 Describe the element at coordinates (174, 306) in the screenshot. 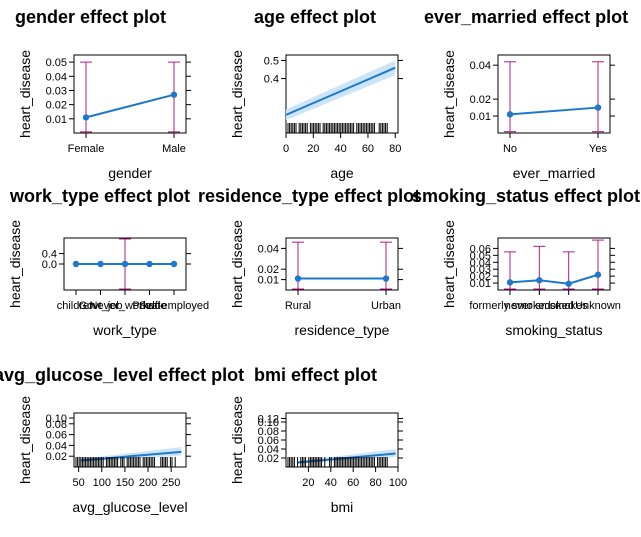

I see `x-tick-label: Self-employed` at that location.